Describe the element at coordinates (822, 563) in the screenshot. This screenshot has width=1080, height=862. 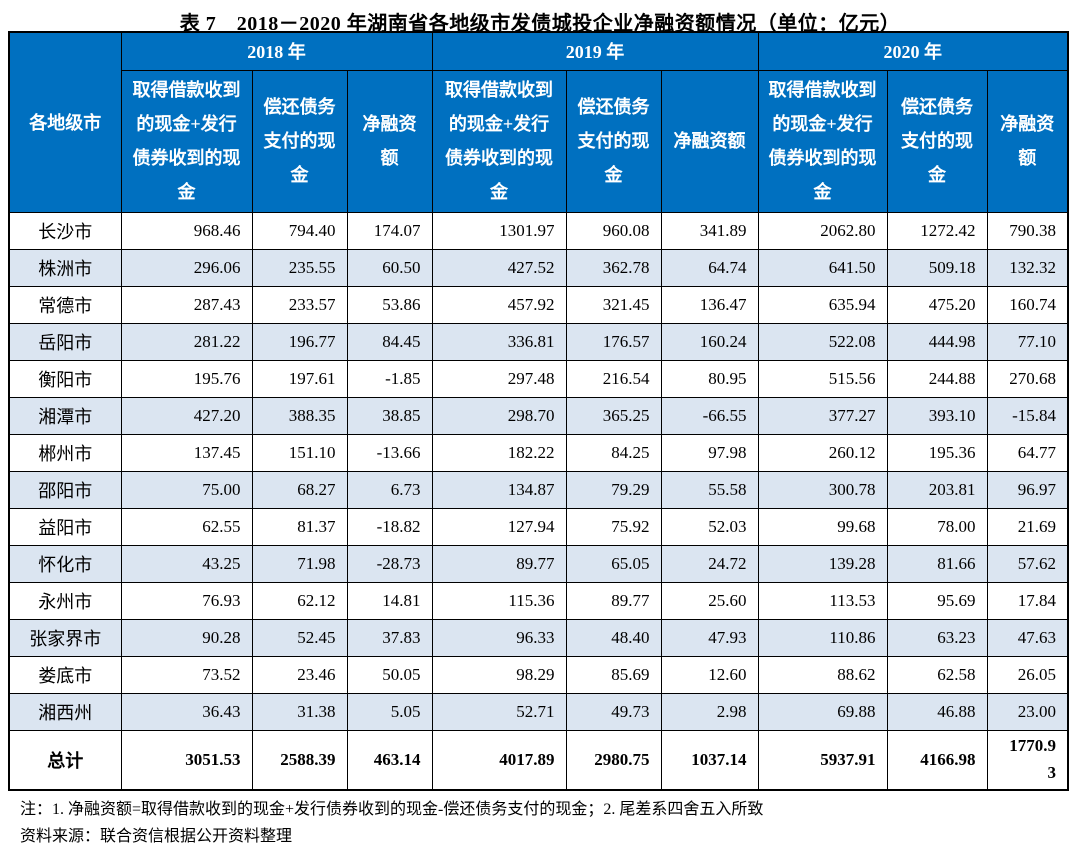
I see `value-cell: 139.28` at that location.